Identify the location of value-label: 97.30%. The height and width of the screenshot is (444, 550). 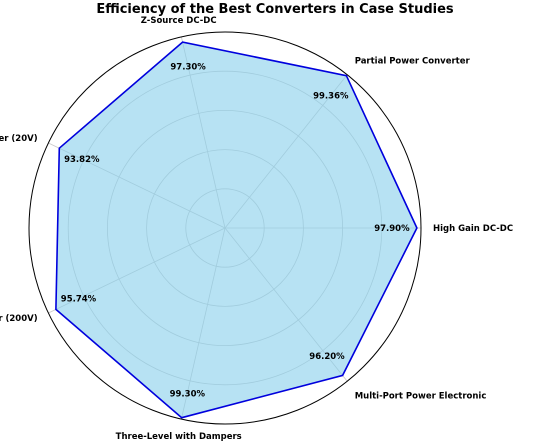
(188, 67).